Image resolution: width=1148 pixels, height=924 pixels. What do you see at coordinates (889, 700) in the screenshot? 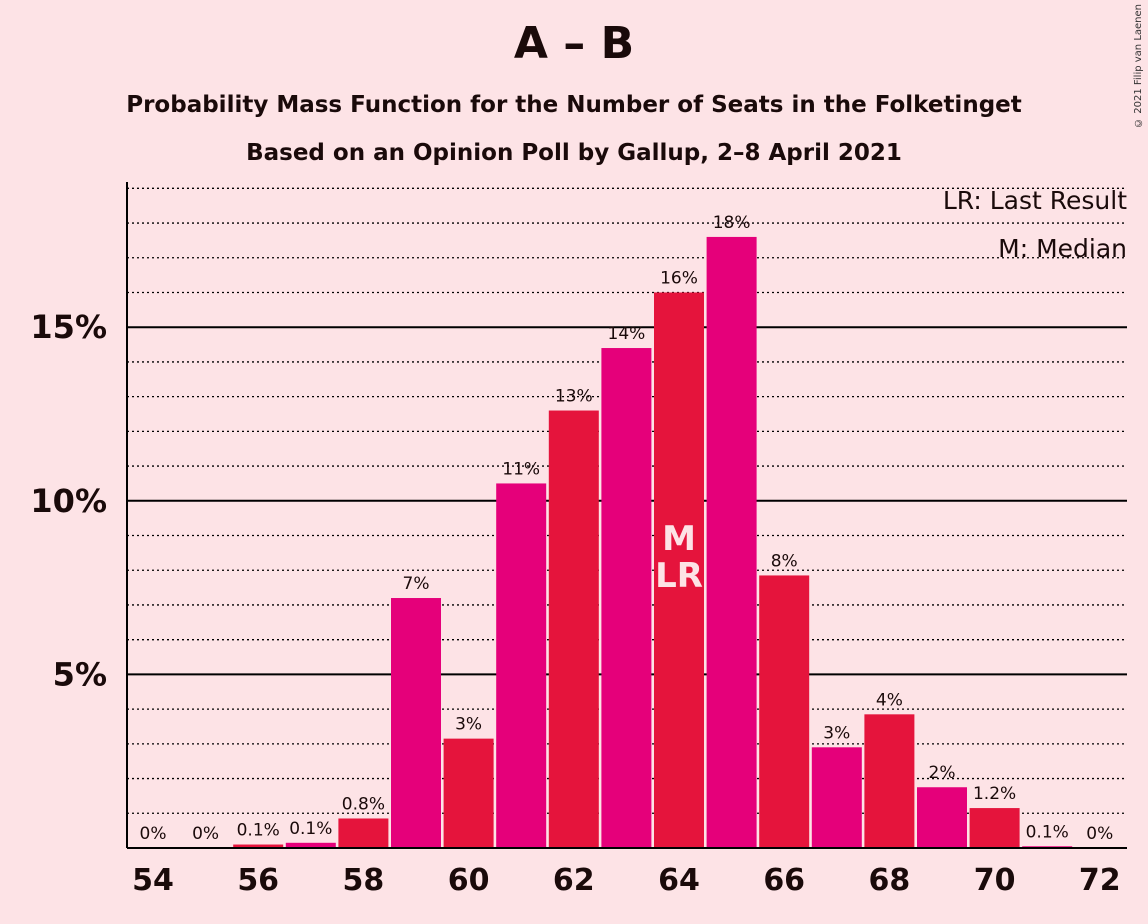
I see `data-label-68: 4%` at bounding box center [889, 700].